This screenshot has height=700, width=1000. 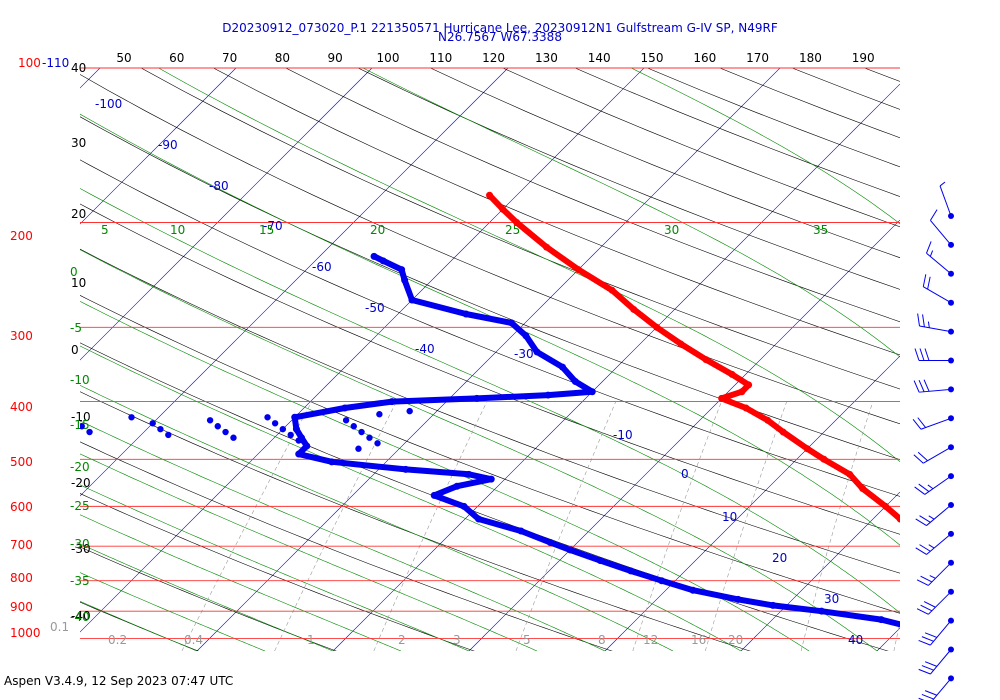 I want to click on left-green-label: -25, so click(x=80, y=506).